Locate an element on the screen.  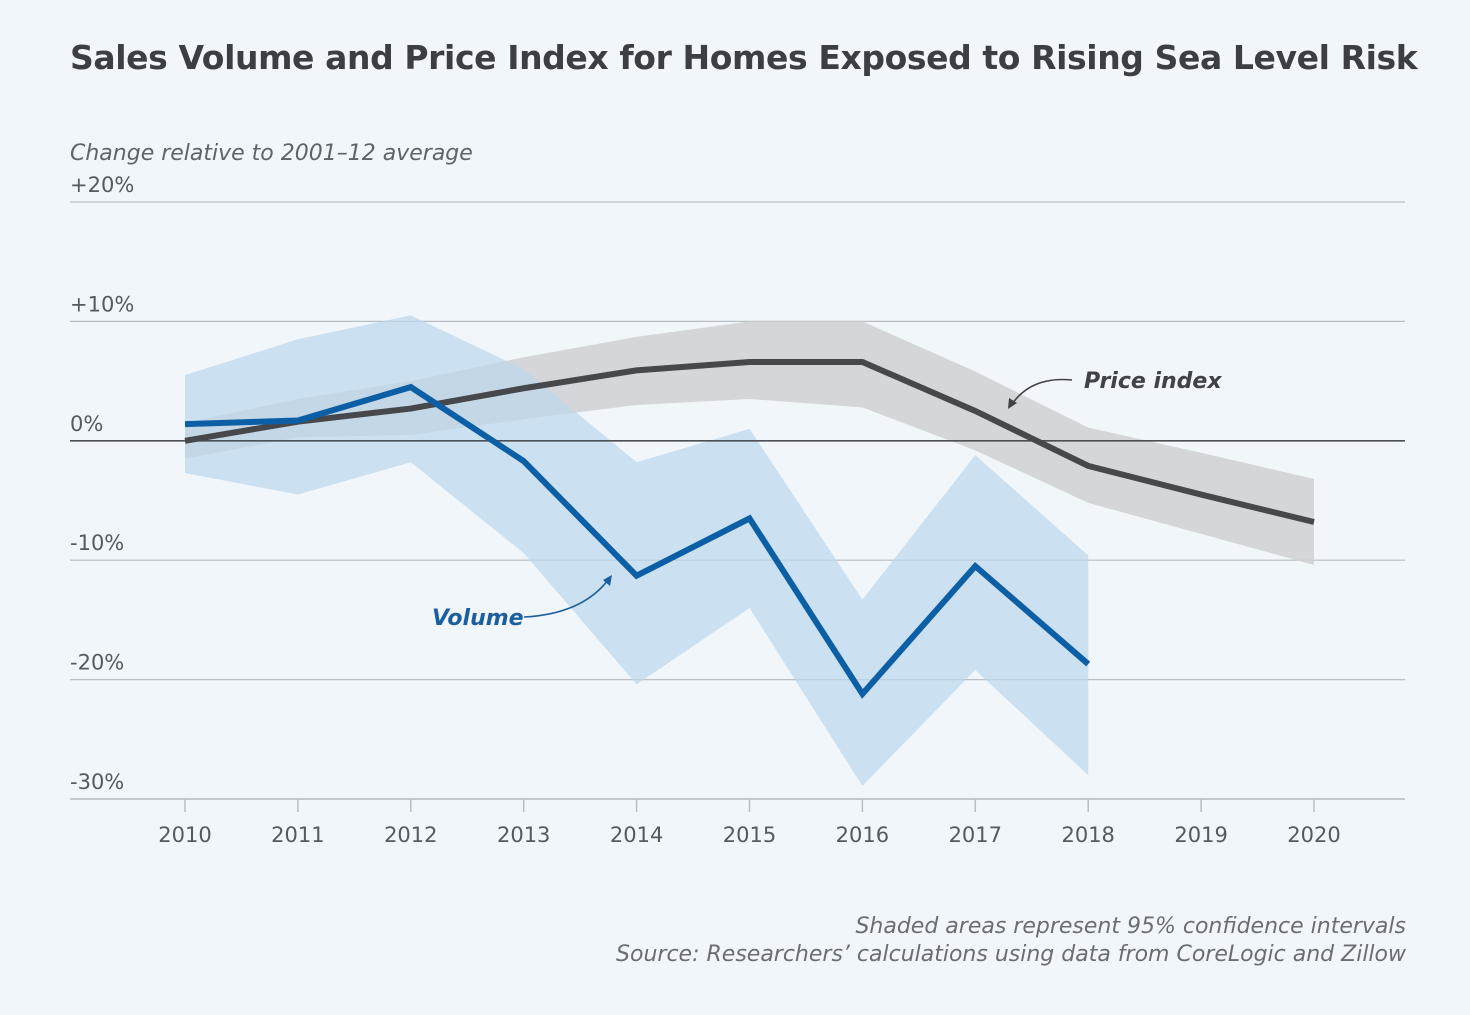
y-tick-label: 0% is located at coordinates (86, 424).